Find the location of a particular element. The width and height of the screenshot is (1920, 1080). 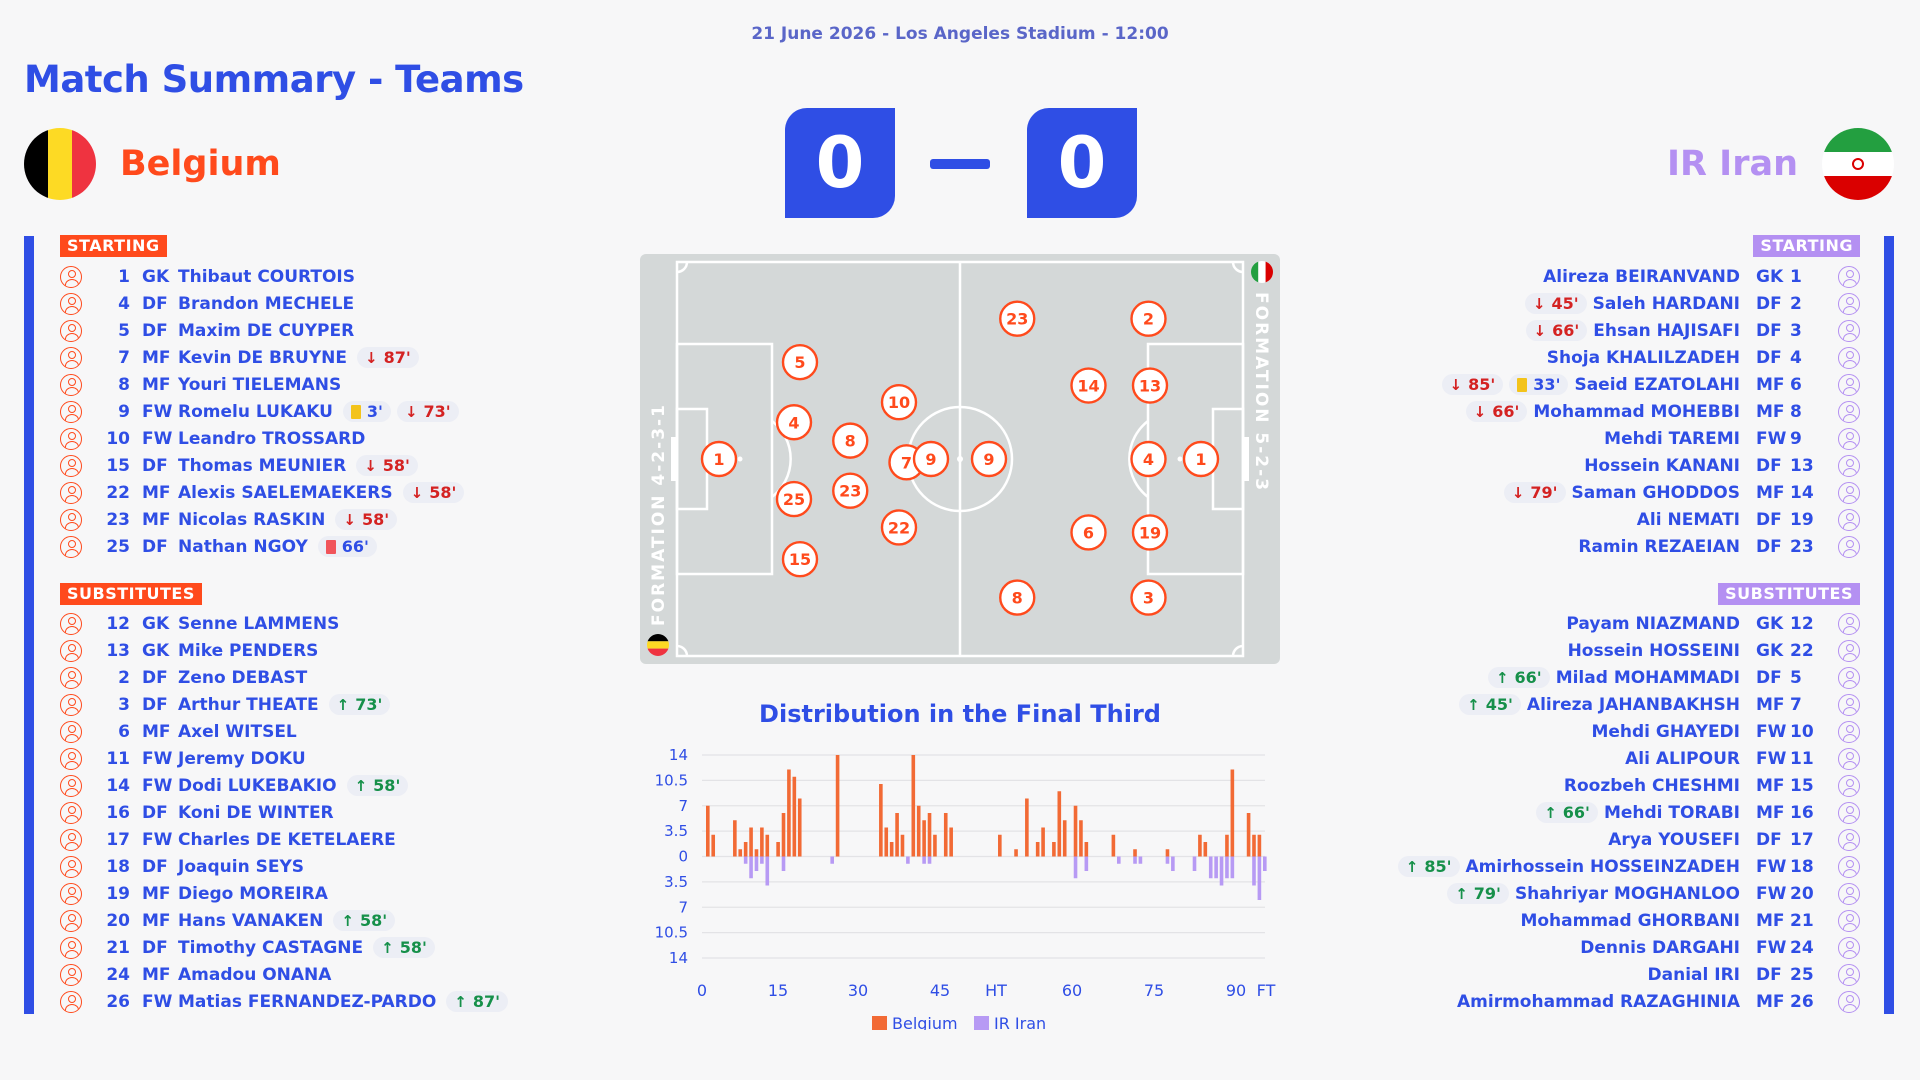

player-row: ↑ 66' Milad MOHAMMADI DF 5 is located at coordinates (1580, 677).